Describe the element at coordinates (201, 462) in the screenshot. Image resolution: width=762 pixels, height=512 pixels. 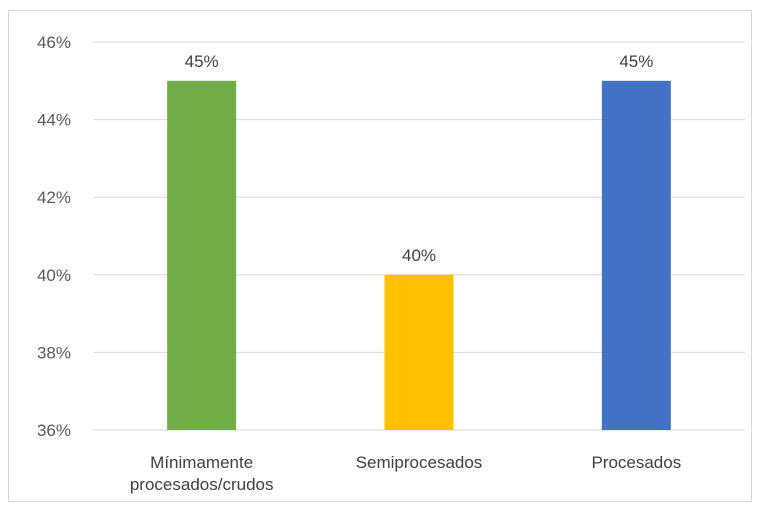
I see `x-tick-label-line: Mínimamente` at that location.